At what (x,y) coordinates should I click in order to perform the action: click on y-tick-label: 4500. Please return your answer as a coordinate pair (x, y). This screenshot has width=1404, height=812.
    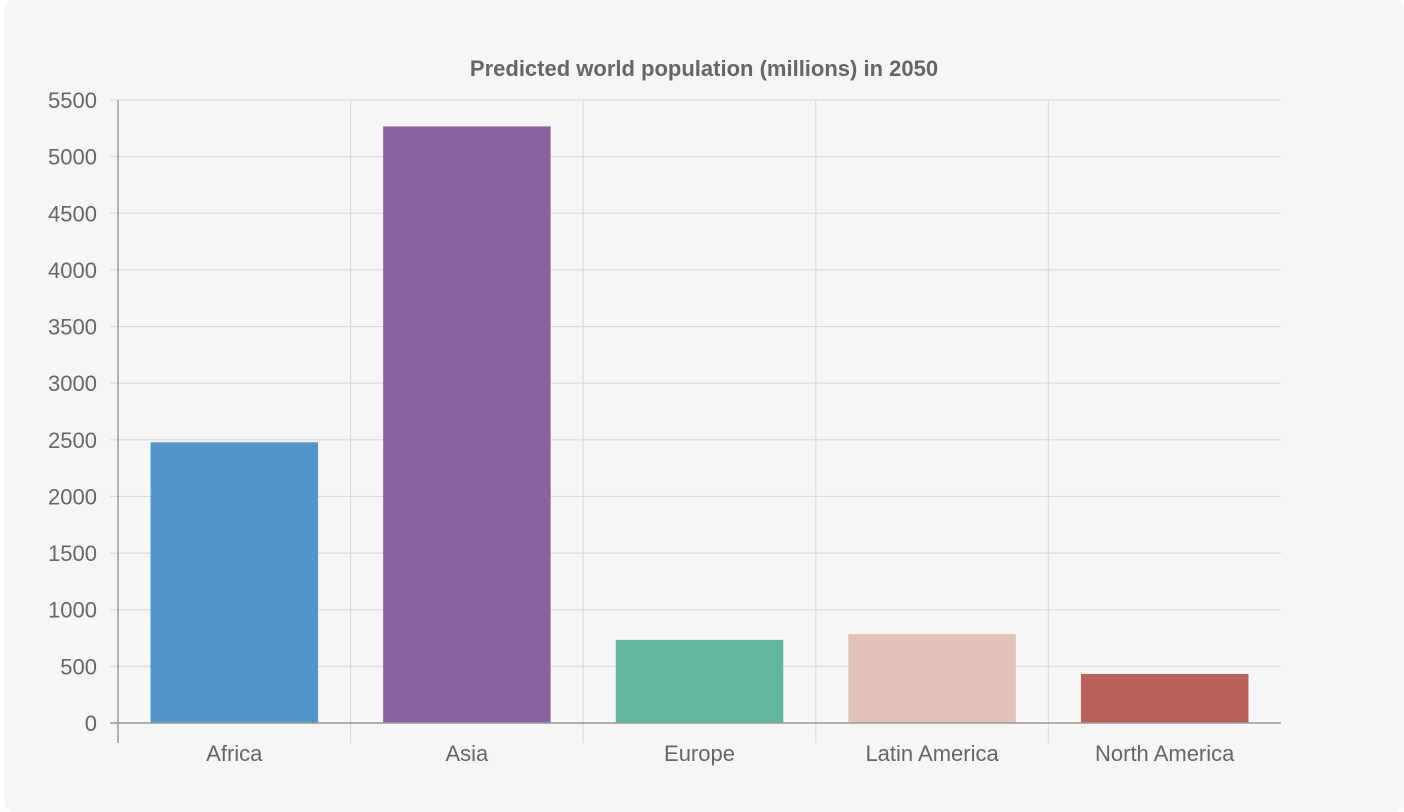
    Looking at the image, I should click on (72, 213).